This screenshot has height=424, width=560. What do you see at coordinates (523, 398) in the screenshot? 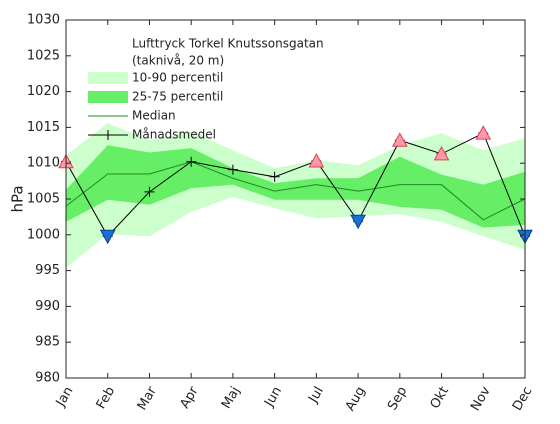
I see `x-tick-label: Dec` at bounding box center [523, 398].